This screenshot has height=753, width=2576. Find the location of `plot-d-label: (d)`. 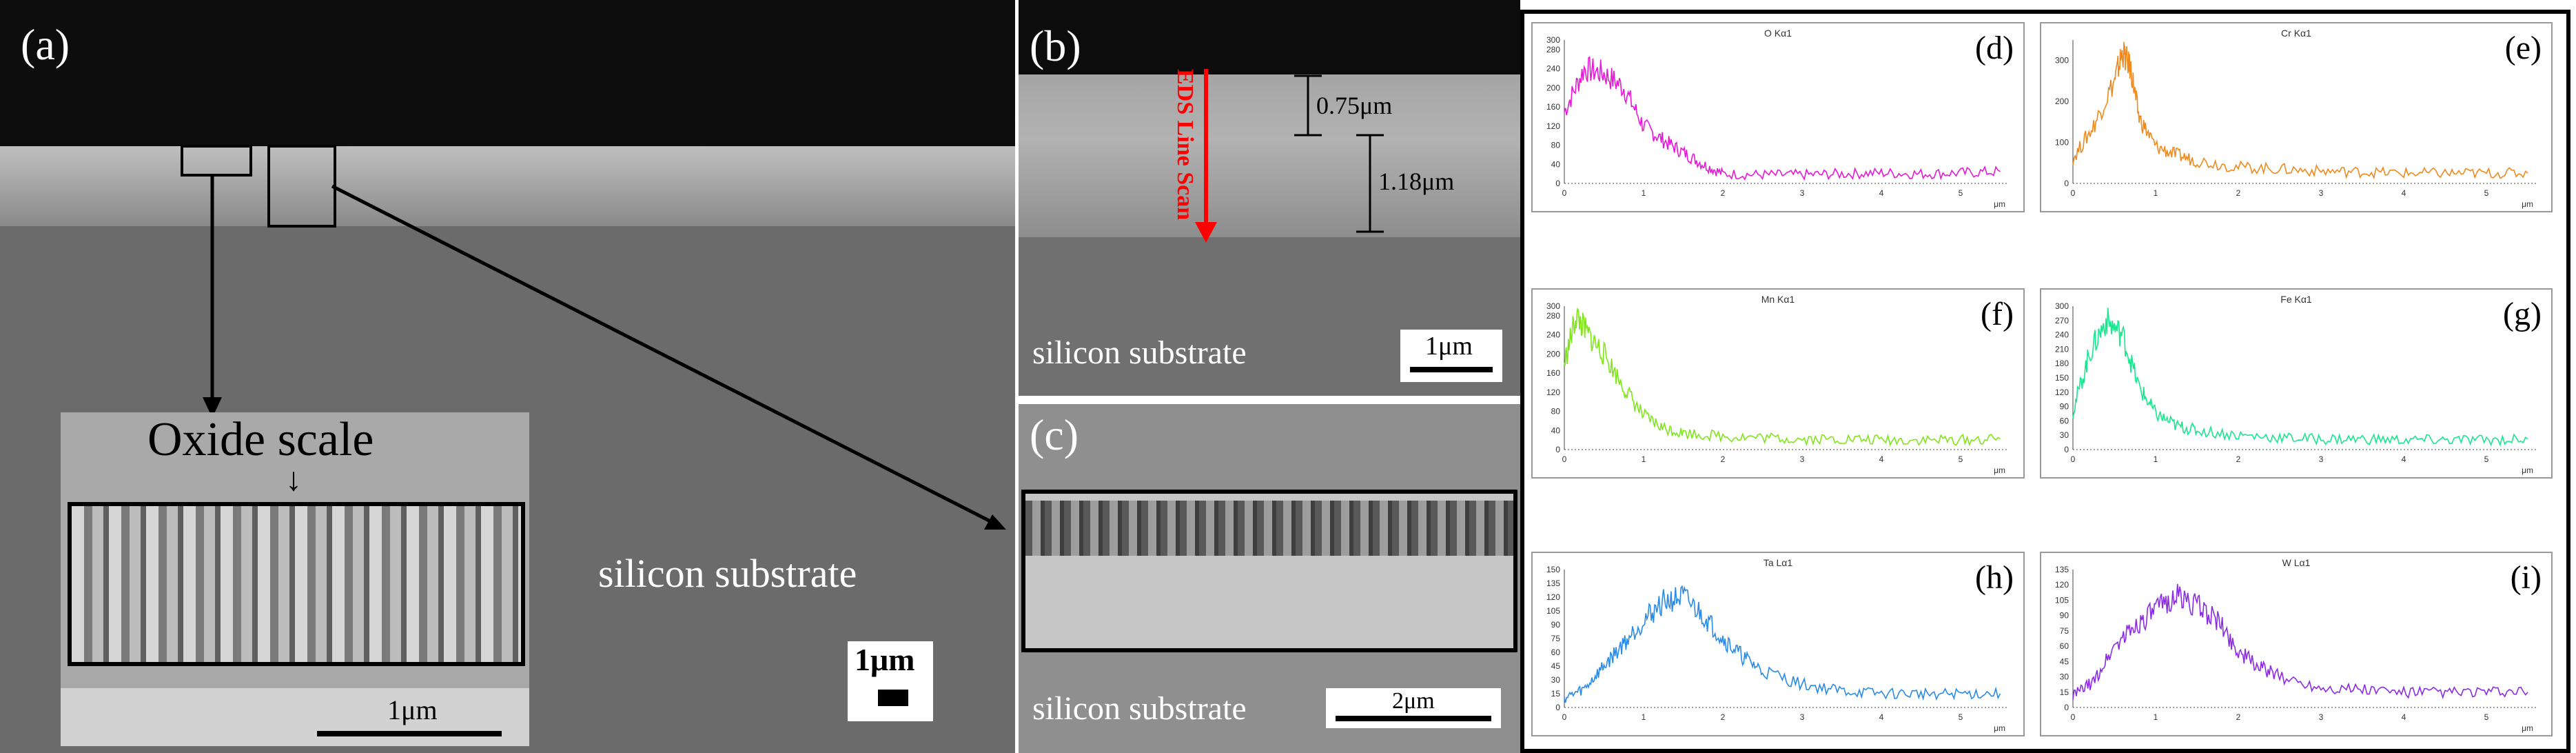

plot-d-label: (d) is located at coordinates (1994, 48).